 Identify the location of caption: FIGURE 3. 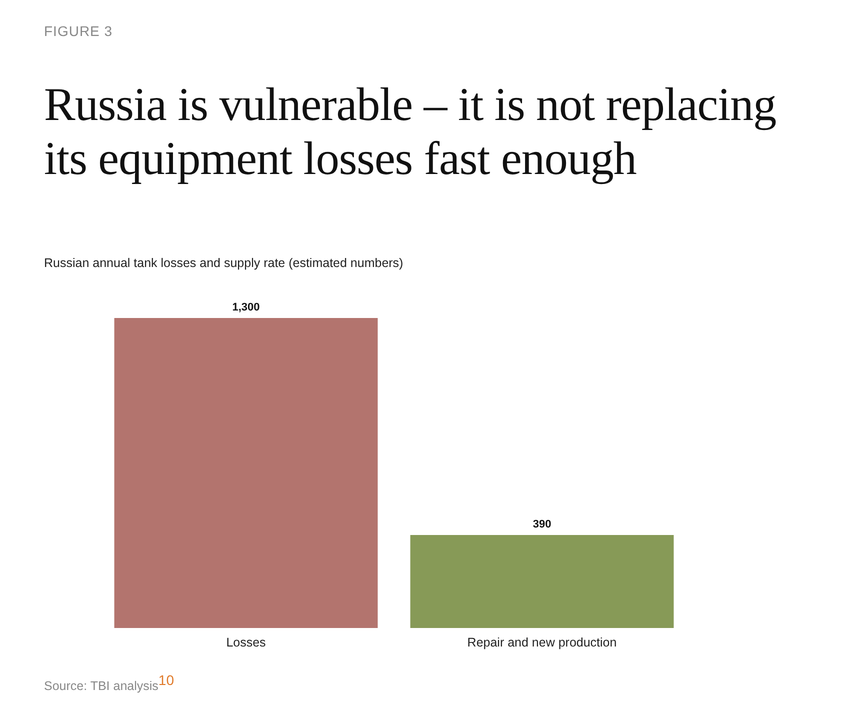
(78, 31).